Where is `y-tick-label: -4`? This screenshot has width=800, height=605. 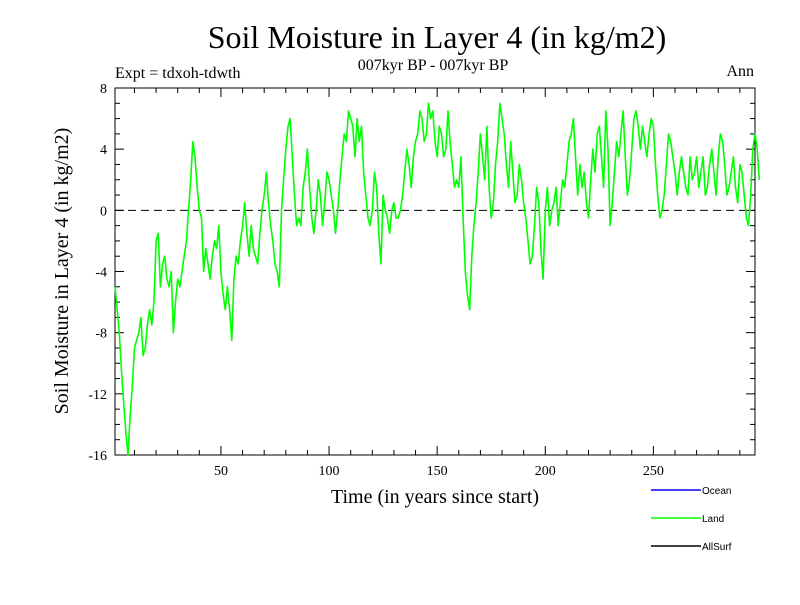 y-tick-label: -4 is located at coordinates (101, 273).